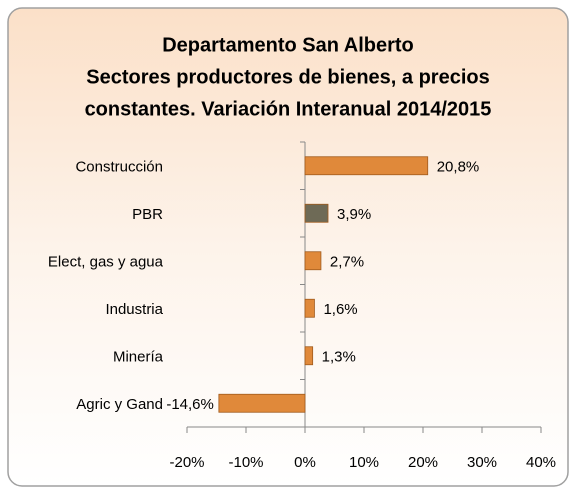  I want to click on x-tick-label: -10%, so click(245, 462).